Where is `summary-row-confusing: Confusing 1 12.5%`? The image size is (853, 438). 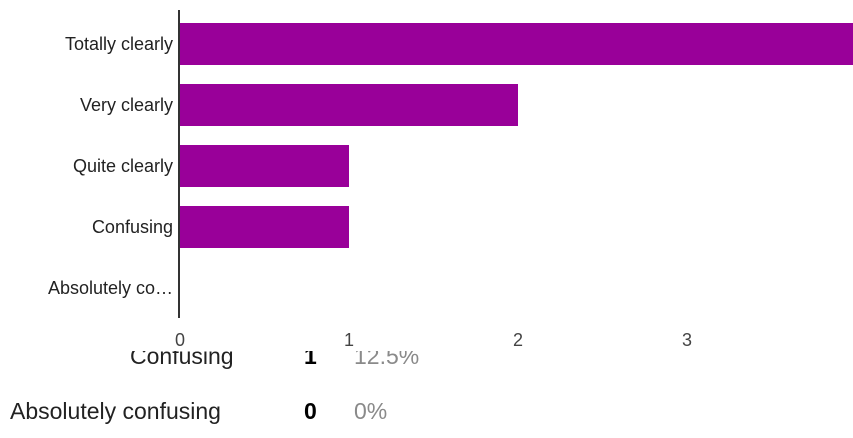 summary-row-confusing: Confusing 1 12.5% is located at coordinates (426, 365).